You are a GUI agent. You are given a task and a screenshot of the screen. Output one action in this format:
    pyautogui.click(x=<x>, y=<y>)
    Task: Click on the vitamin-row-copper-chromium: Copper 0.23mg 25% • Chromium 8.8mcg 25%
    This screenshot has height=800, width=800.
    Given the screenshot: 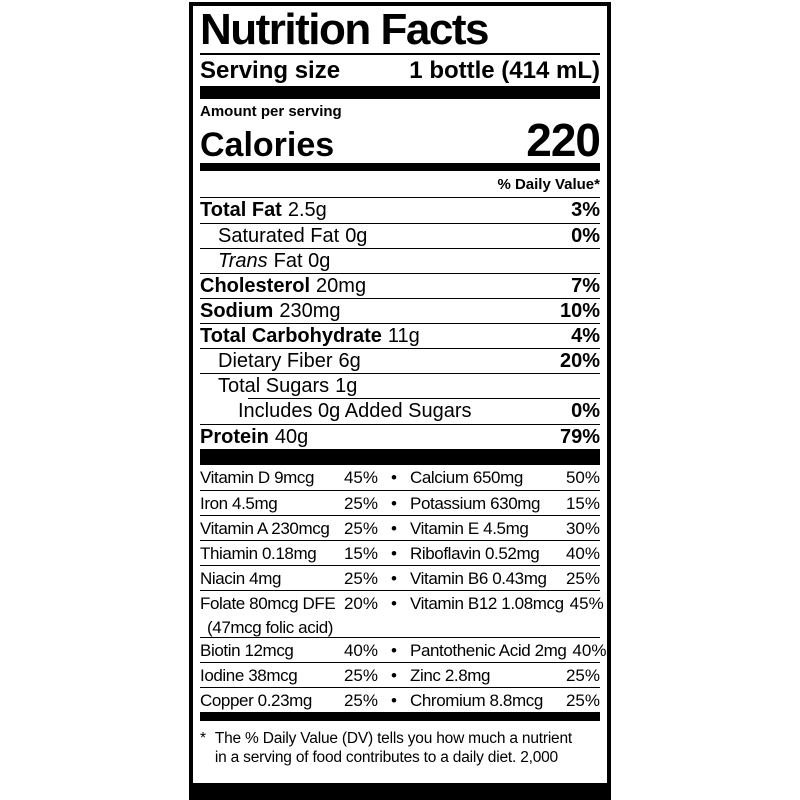 What is the action you would take?
    pyautogui.click(x=400, y=699)
    